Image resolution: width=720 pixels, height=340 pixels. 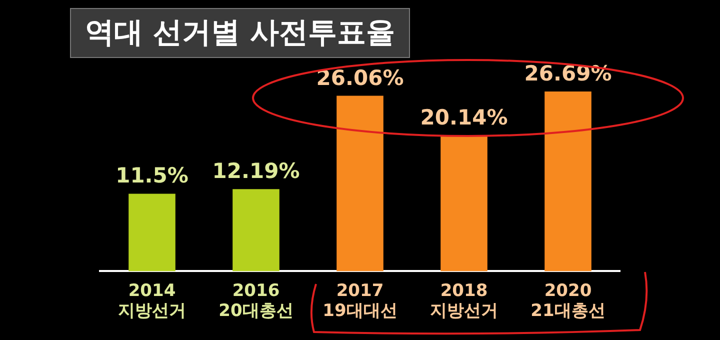 What do you see at coordinates (256, 301) in the screenshot?
I see `x-tick-label: 2016 20대총선` at bounding box center [256, 301].